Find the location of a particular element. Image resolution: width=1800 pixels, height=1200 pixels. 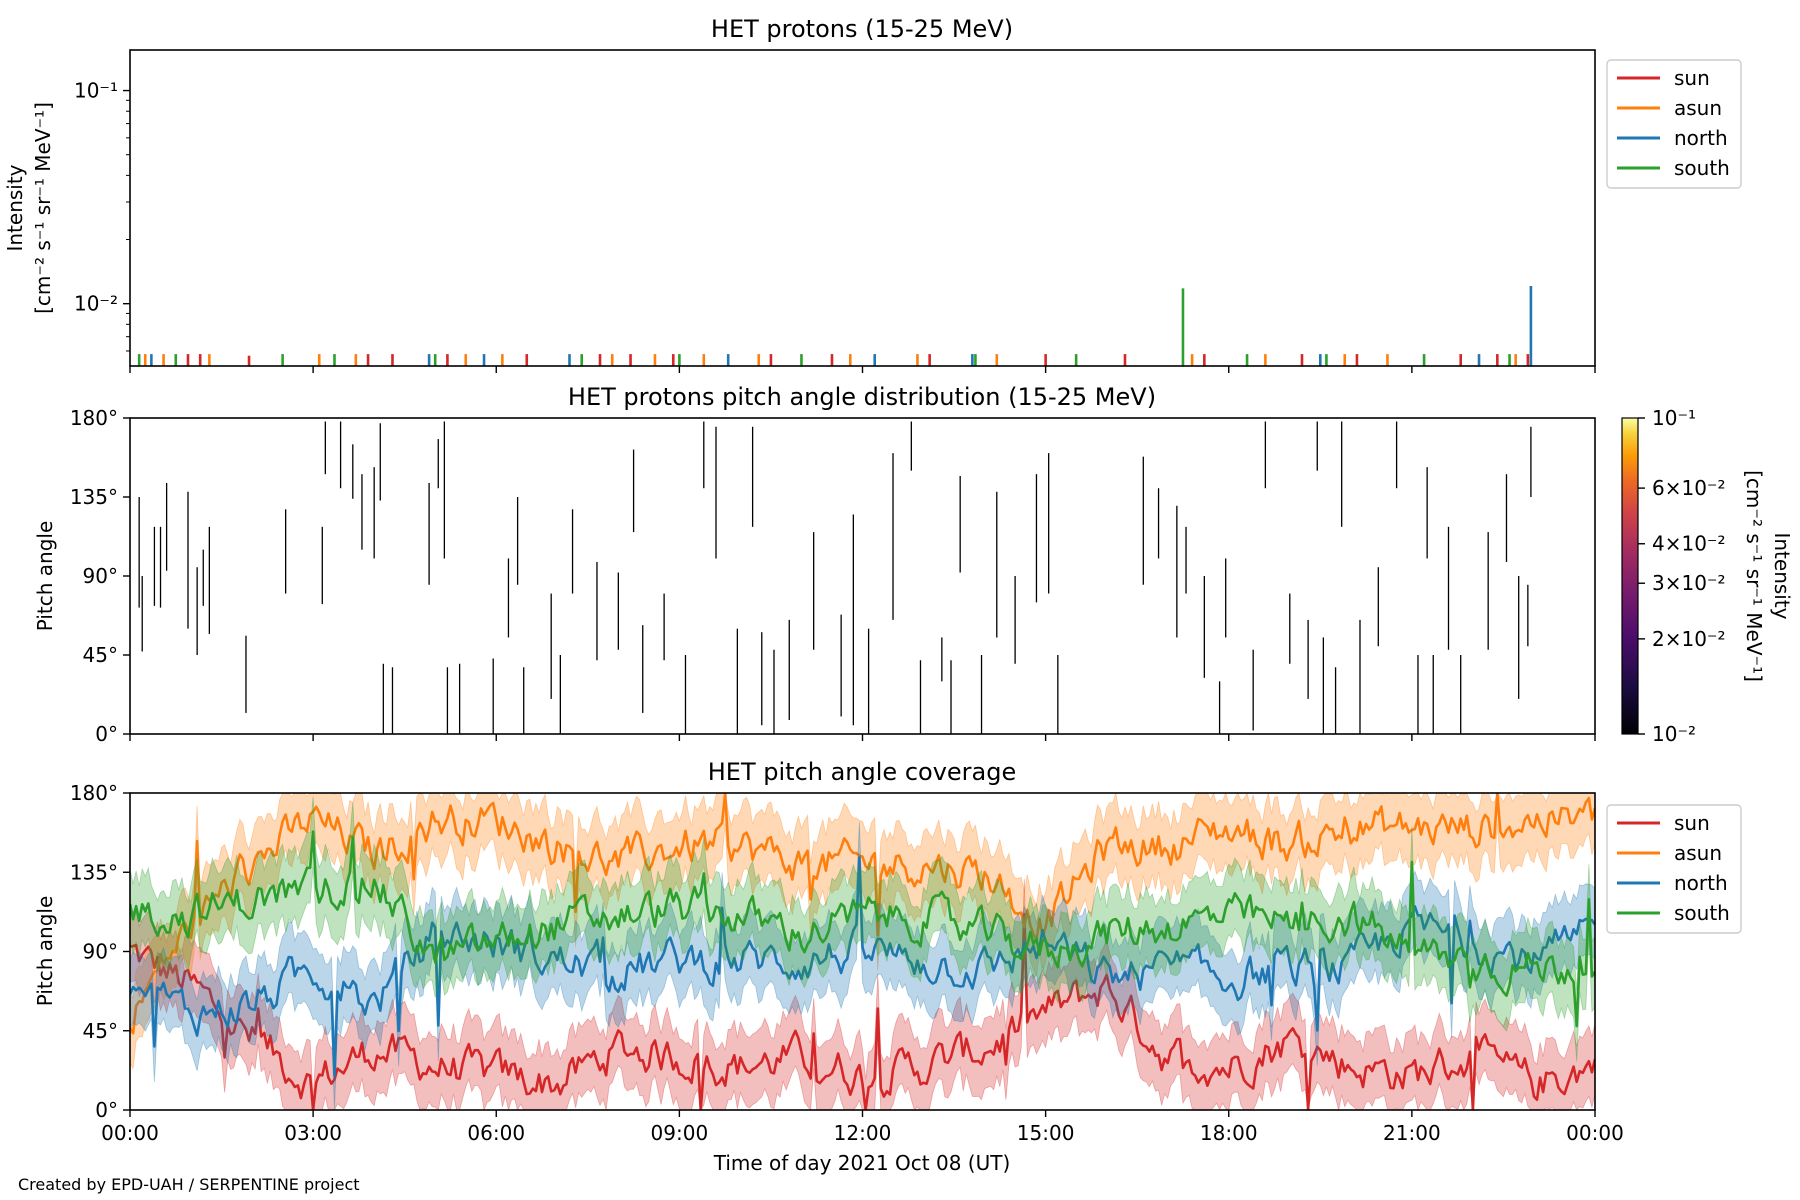

coverage-line-south is located at coordinates (862, 929).